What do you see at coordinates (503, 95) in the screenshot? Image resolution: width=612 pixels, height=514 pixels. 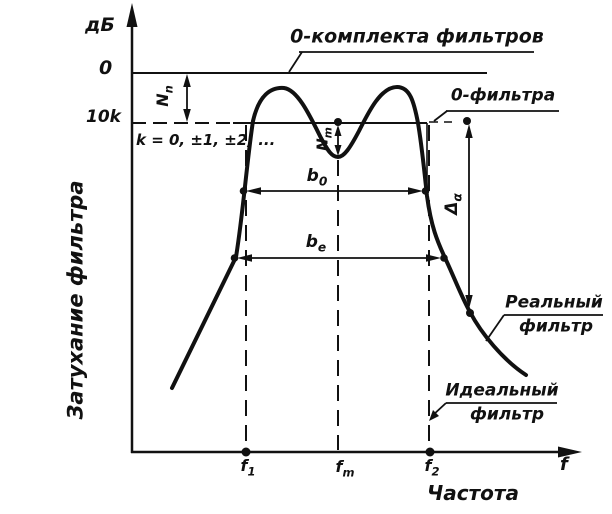 I see `filter-zero-callout: 0-фильтра` at bounding box center [503, 95].